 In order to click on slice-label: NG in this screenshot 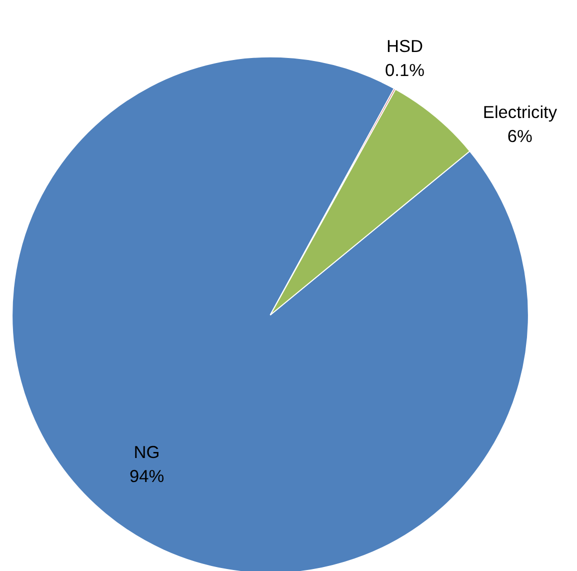, I will do `click(147, 452)`.